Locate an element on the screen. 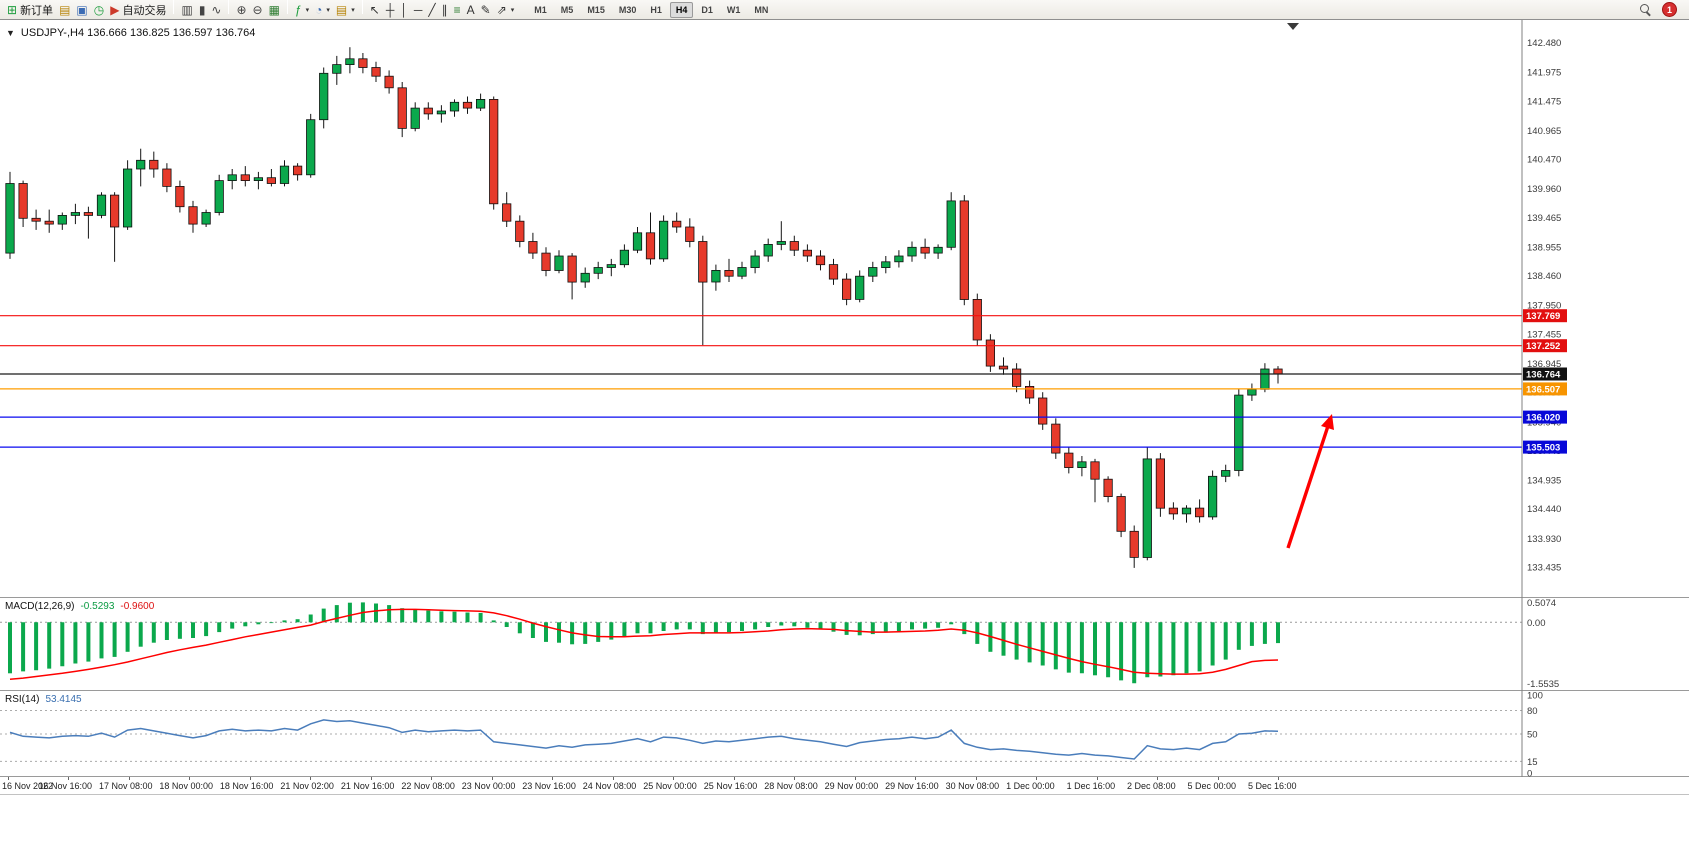 Image resolution: width=1689 pixels, height=859 pixels. crosshair-icon: ┼ is located at coordinates (390, 10).